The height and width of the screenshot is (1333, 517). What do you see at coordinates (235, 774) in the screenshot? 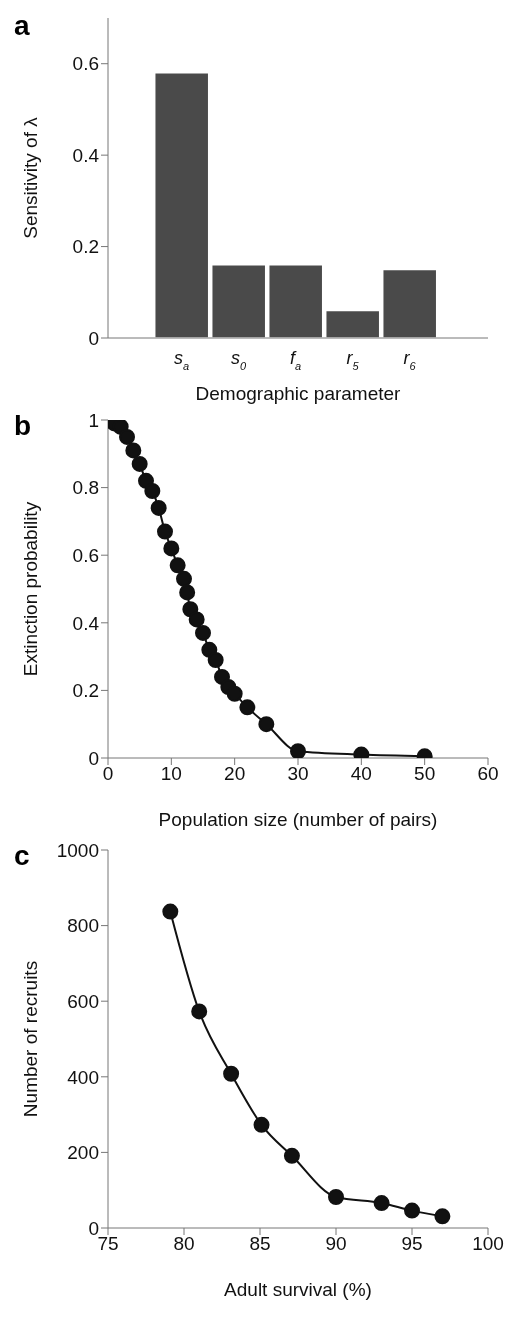
I see `x-tick-label: 20` at bounding box center [235, 774].